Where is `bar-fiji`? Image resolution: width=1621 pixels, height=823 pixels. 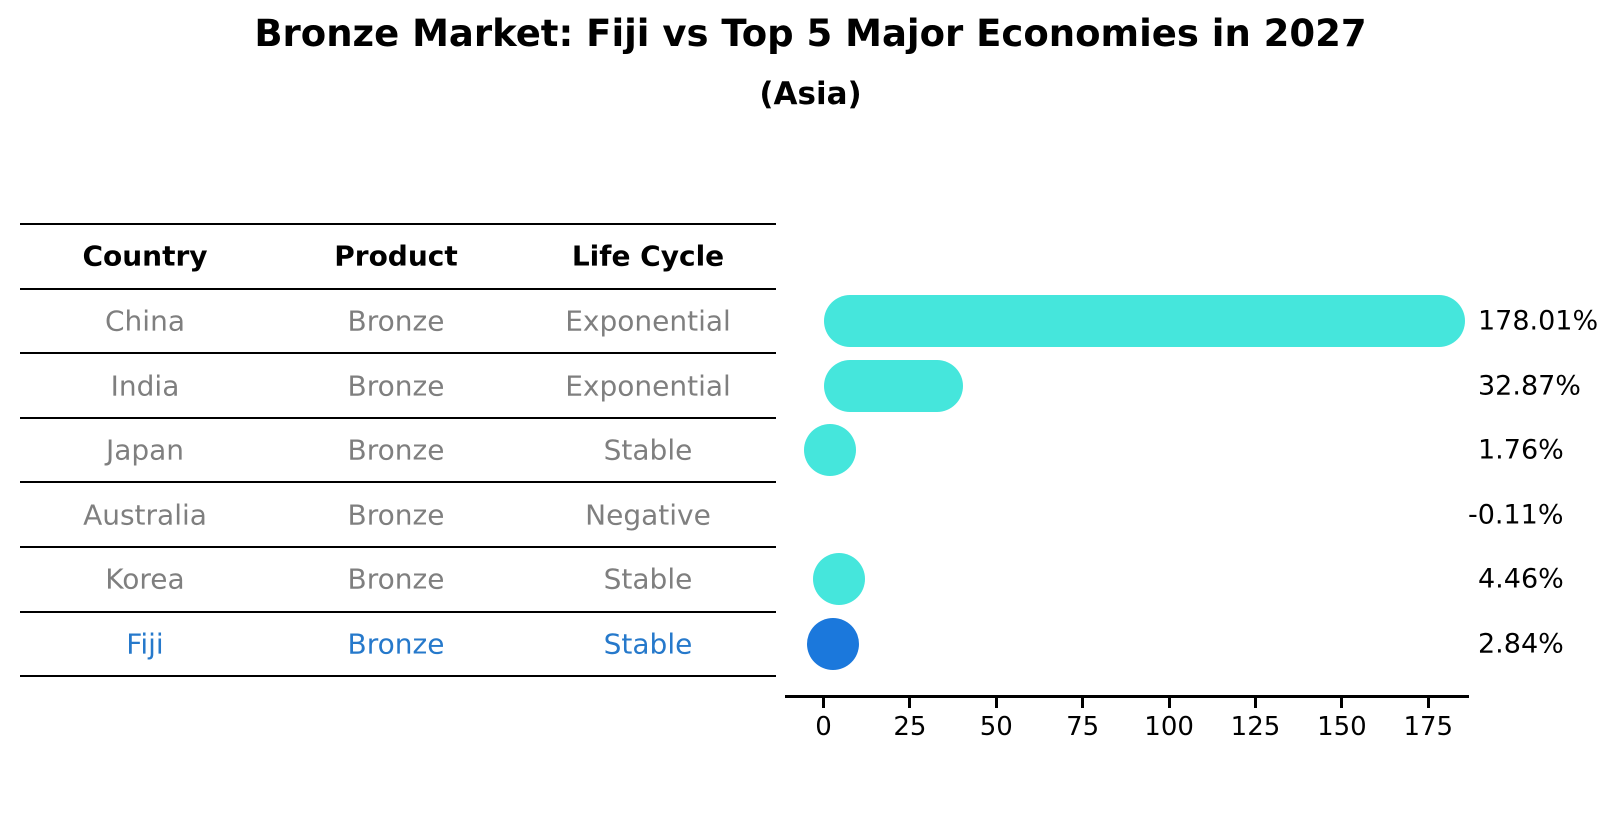 bar-fiji is located at coordinates (833, 643).